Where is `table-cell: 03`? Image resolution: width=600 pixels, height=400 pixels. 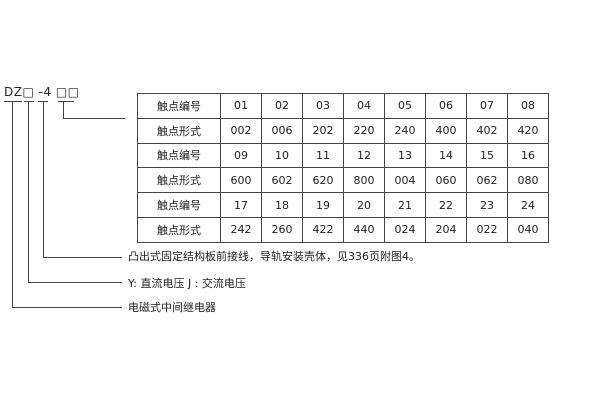 table-cell: 03 is located at coordinates (323, 106).